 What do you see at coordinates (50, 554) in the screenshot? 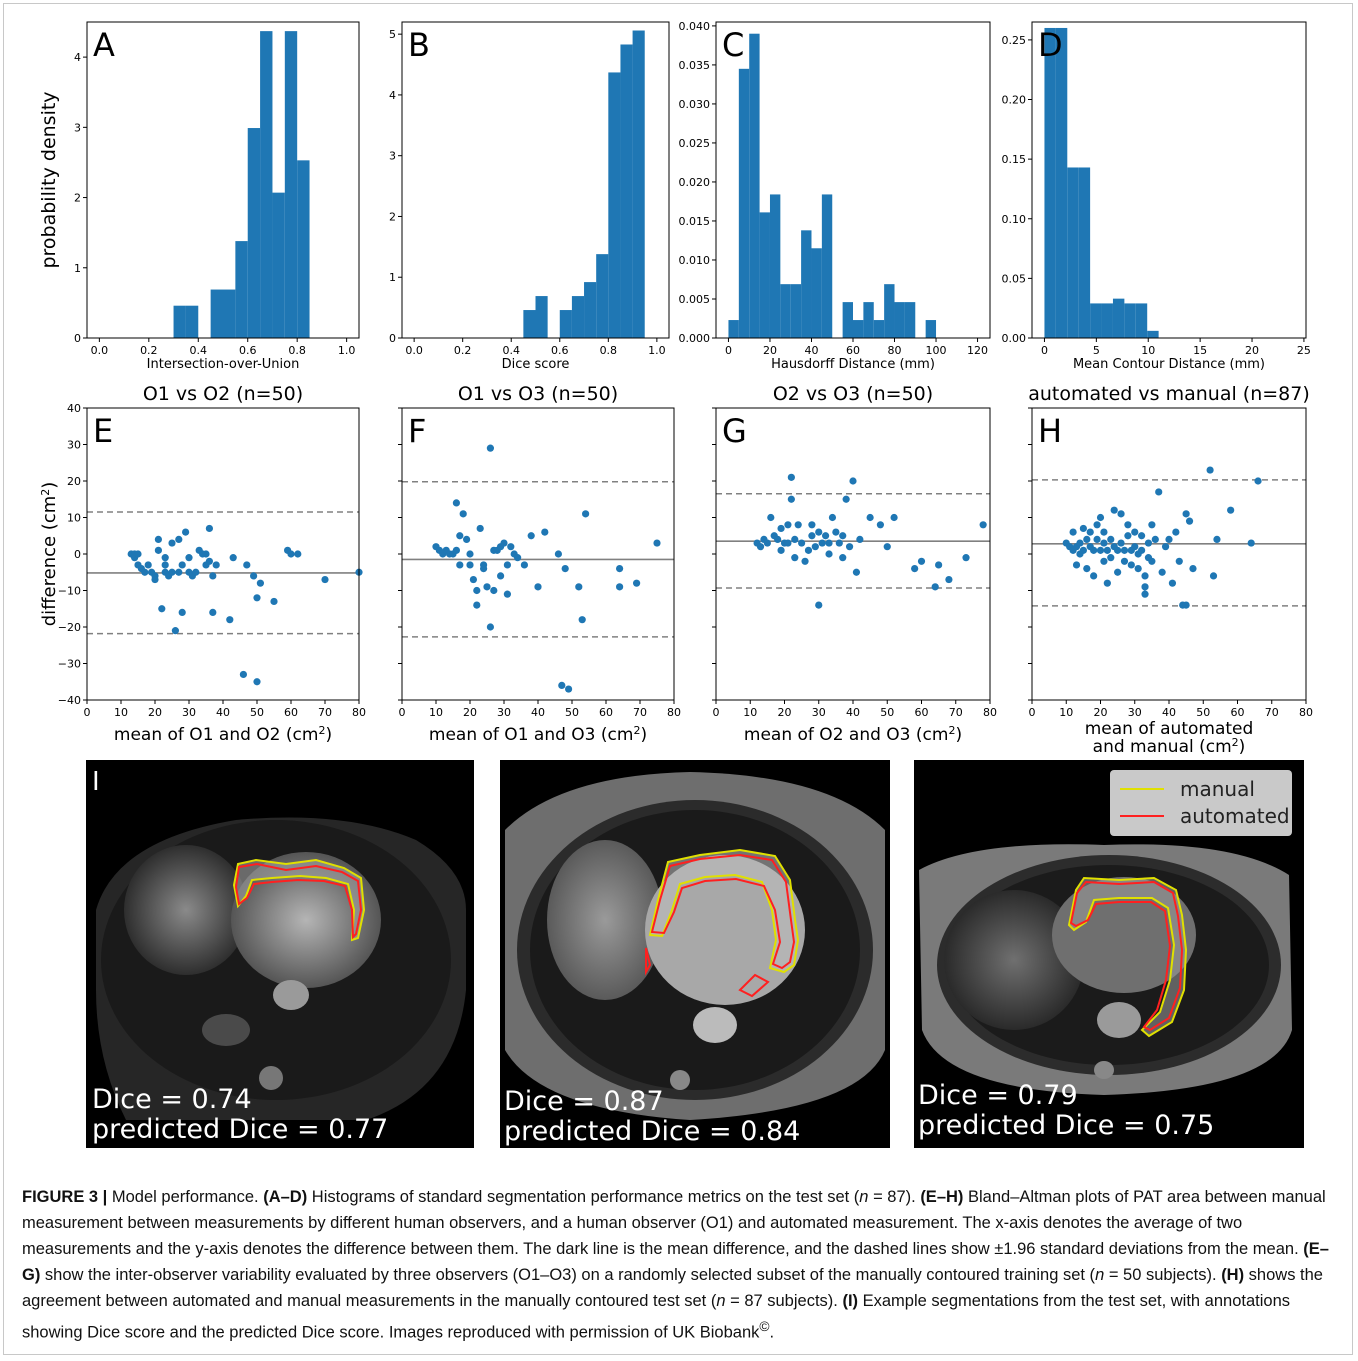
I see `y-axis-label: difference (cm2)` at bounding box center [50, 554].